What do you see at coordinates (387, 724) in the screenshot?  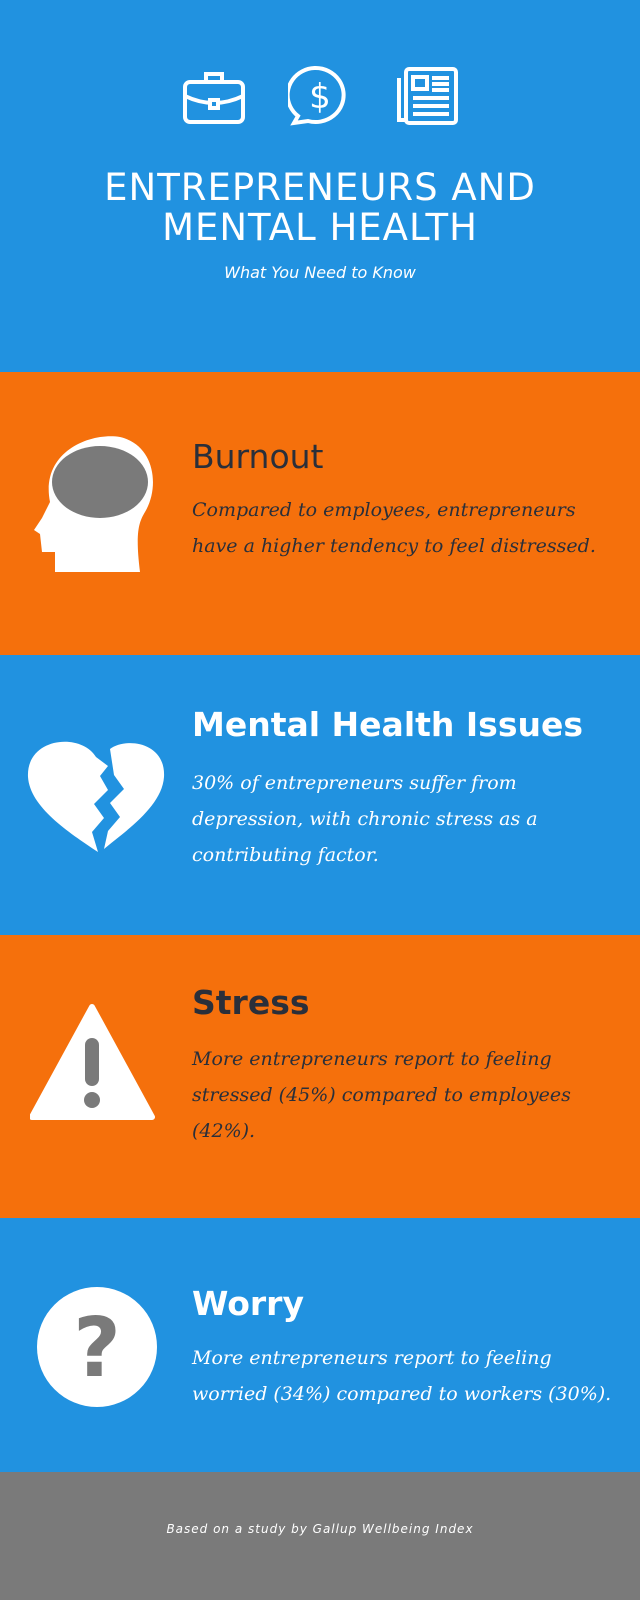 I see `section-heading: Mental Health Issues` at bounding box center [387, 724].